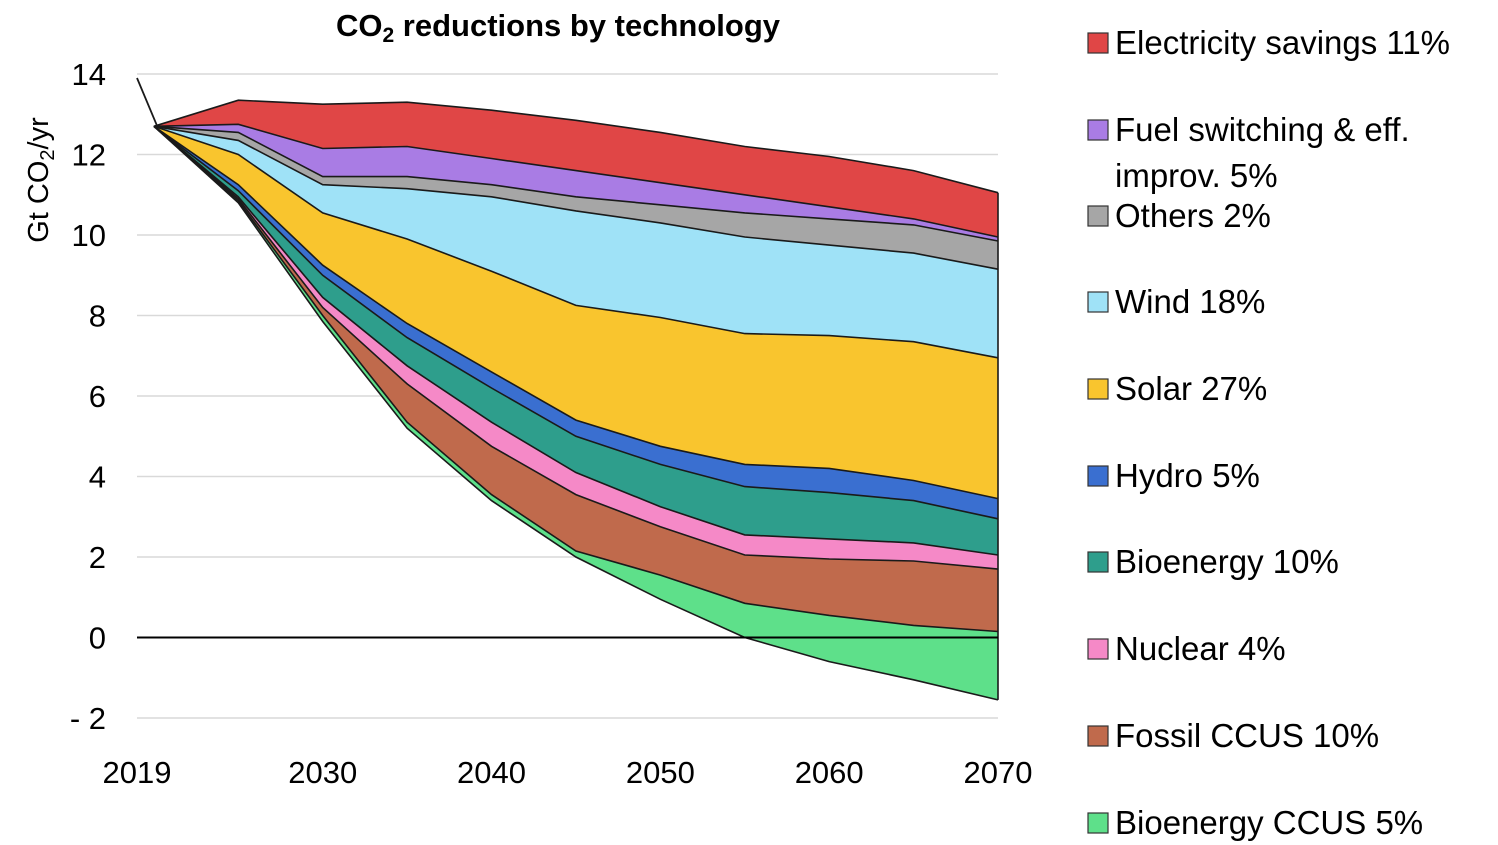 This screenshot has width=1498, height=845. Describe the element at coordinates (89, 155) in the screenshot. I see `y-tick-label: 12` at that location.